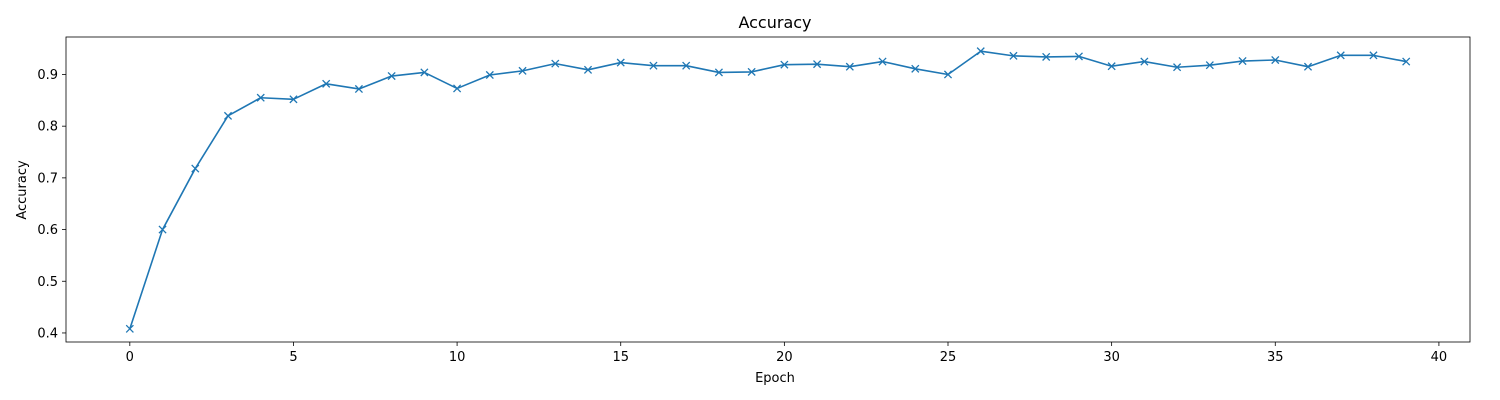 This screenshot has height=400, width=1500. I want to click on x-tick-label: 10, so click(457, 357).